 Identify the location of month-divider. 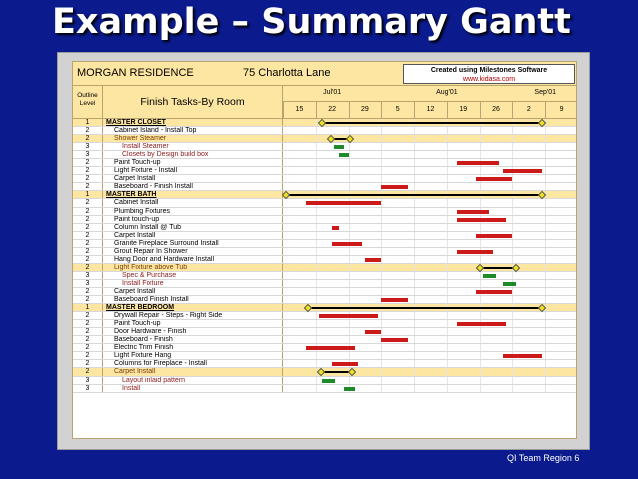
(429, 101).